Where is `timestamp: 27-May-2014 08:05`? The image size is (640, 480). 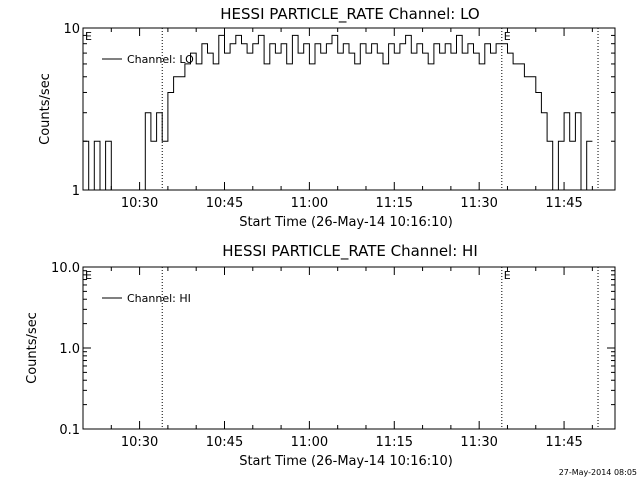
timestamp: 27-May-2014 08:05 is located at coordinates (598, 472).